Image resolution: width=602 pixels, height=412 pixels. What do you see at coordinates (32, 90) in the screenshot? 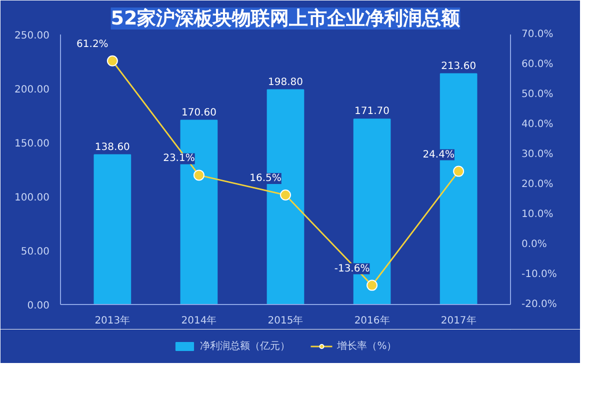
I see `y-tick-label: 200.00` at bounding box center [32, 90].